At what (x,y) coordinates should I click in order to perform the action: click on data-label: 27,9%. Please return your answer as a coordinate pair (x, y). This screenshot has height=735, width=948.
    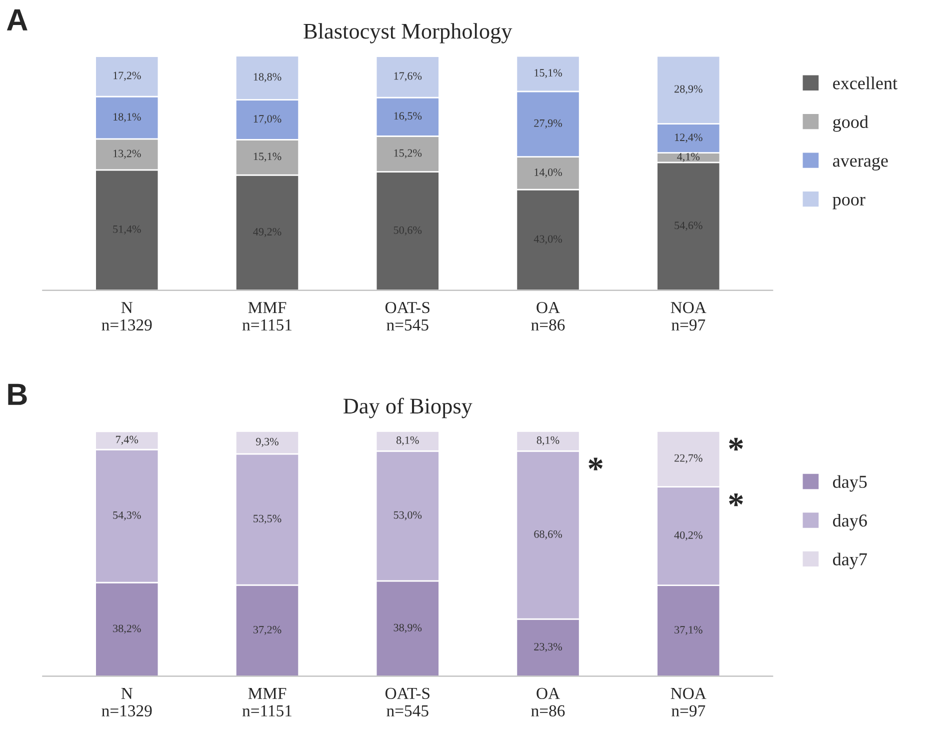
    Looking at the image, I should click on (548, 123).